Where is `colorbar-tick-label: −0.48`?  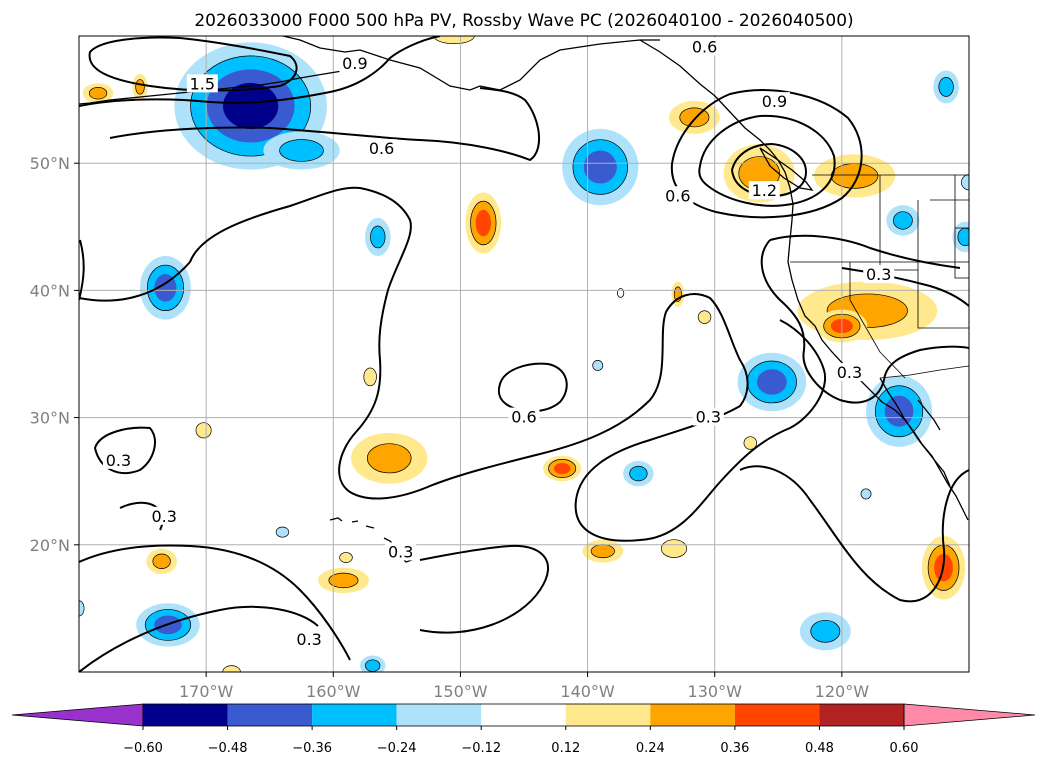
colorbar-tick-label: −0.48 is located at coordinates (228, 748).